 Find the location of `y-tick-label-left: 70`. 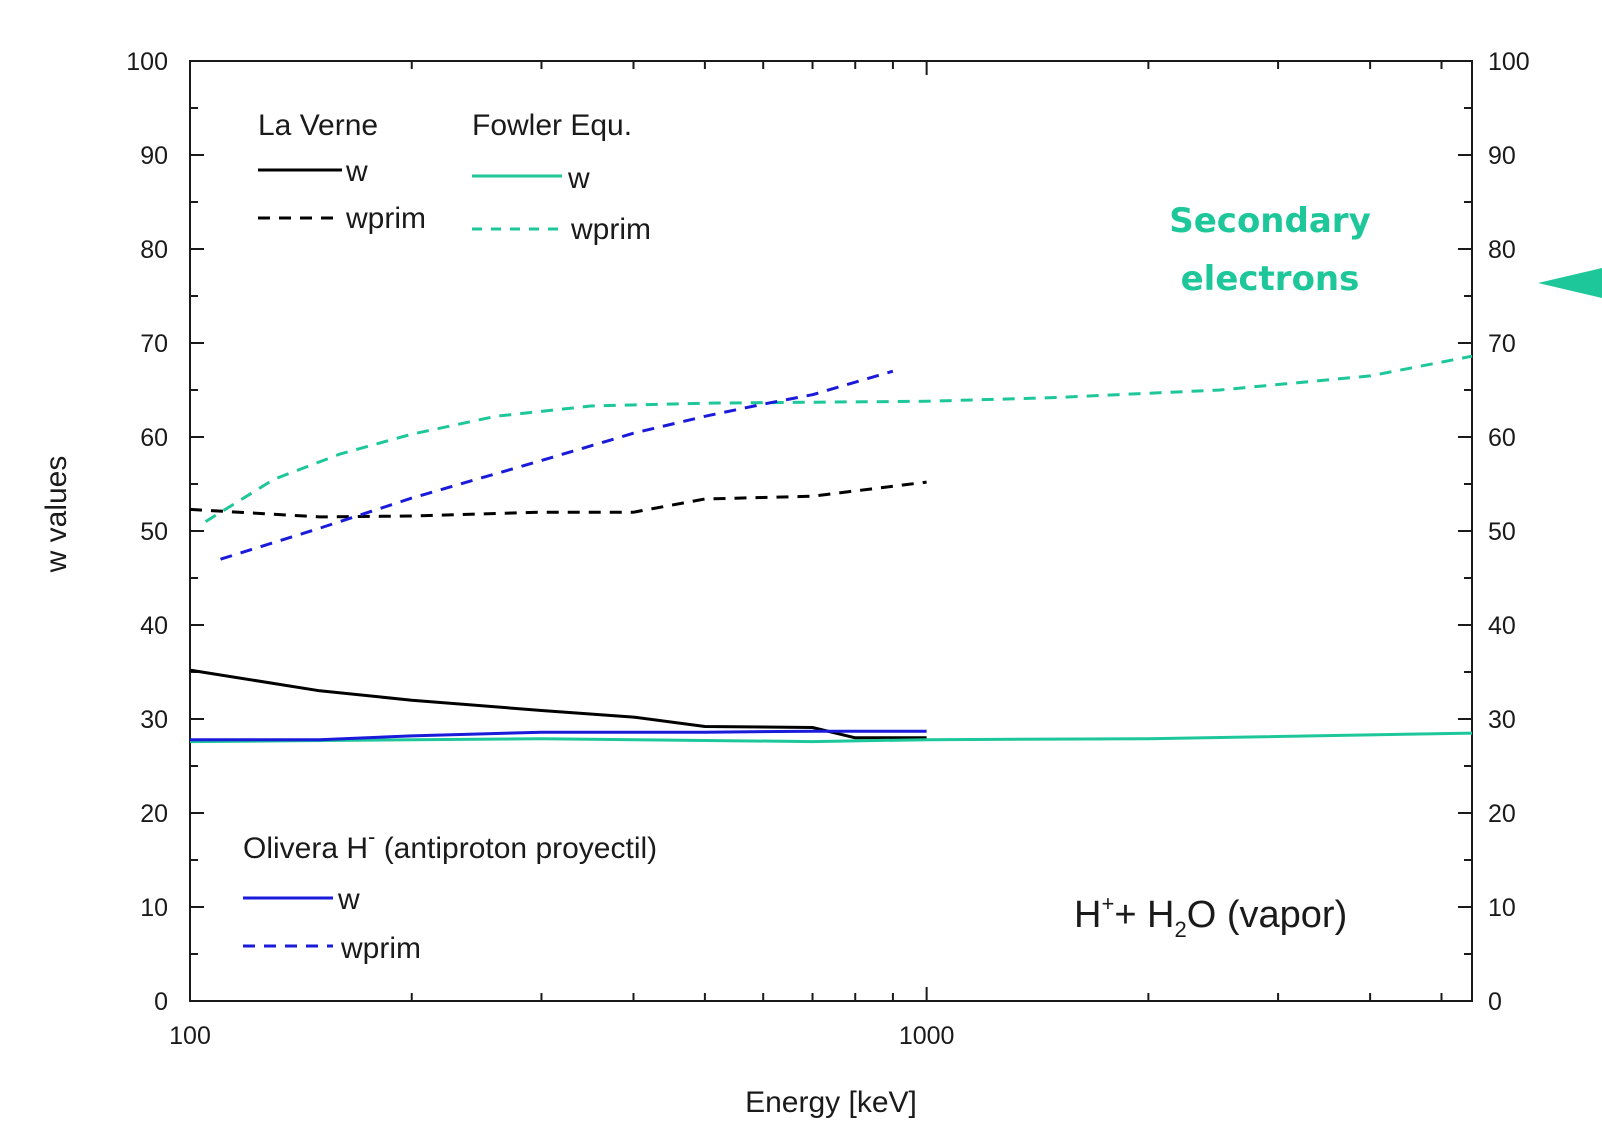

y-tick-label-left: 70 is located at coordinates (154, 344).